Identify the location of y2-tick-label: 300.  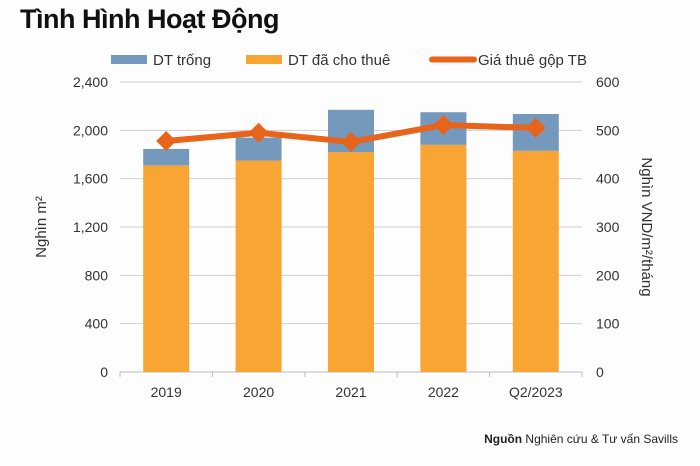
(608, 227).